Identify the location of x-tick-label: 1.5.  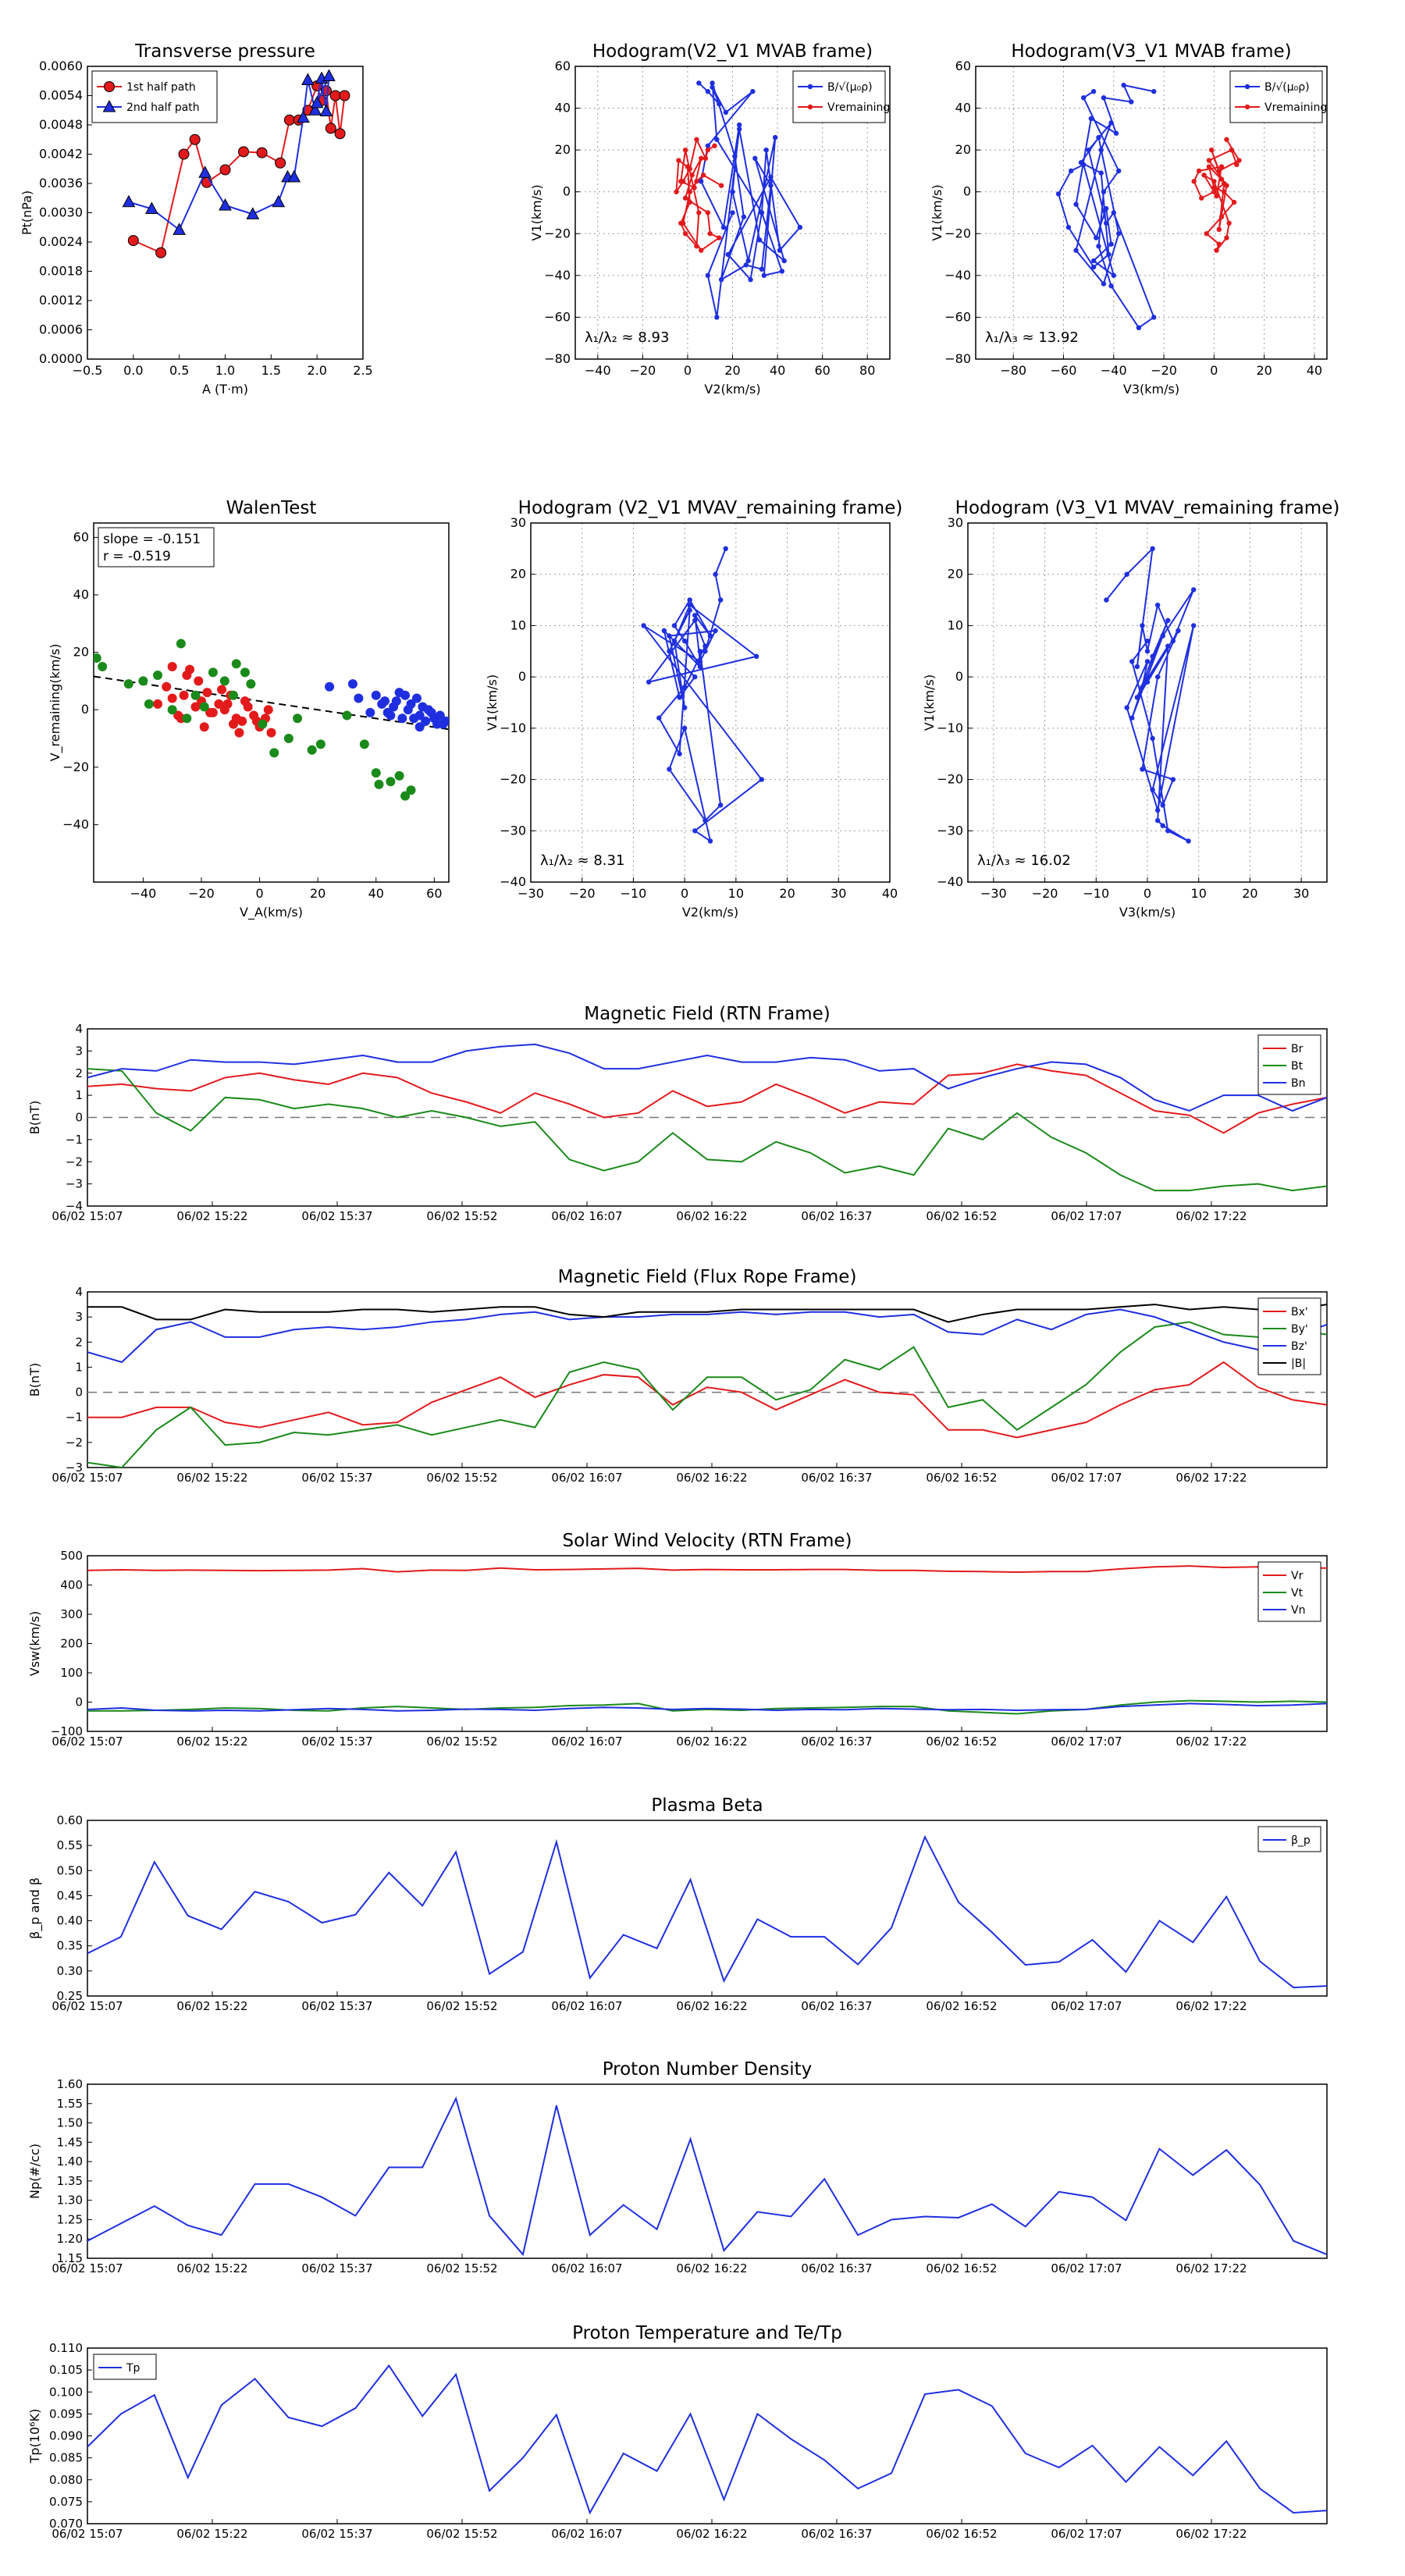
(271, 370).